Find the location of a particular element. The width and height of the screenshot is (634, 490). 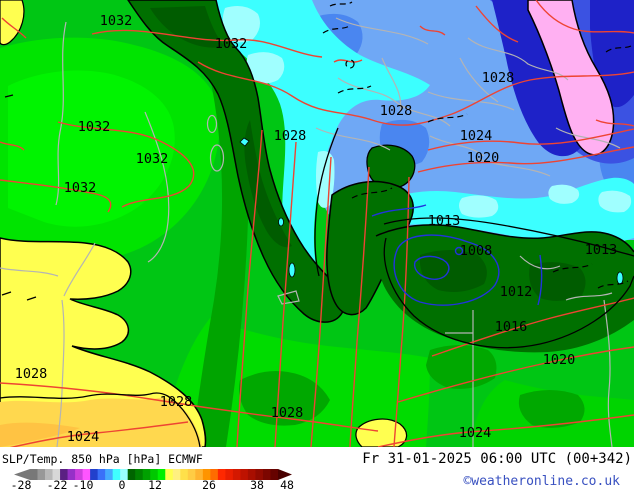

isobar-label: 1008 is located at coordinates (476, 251).